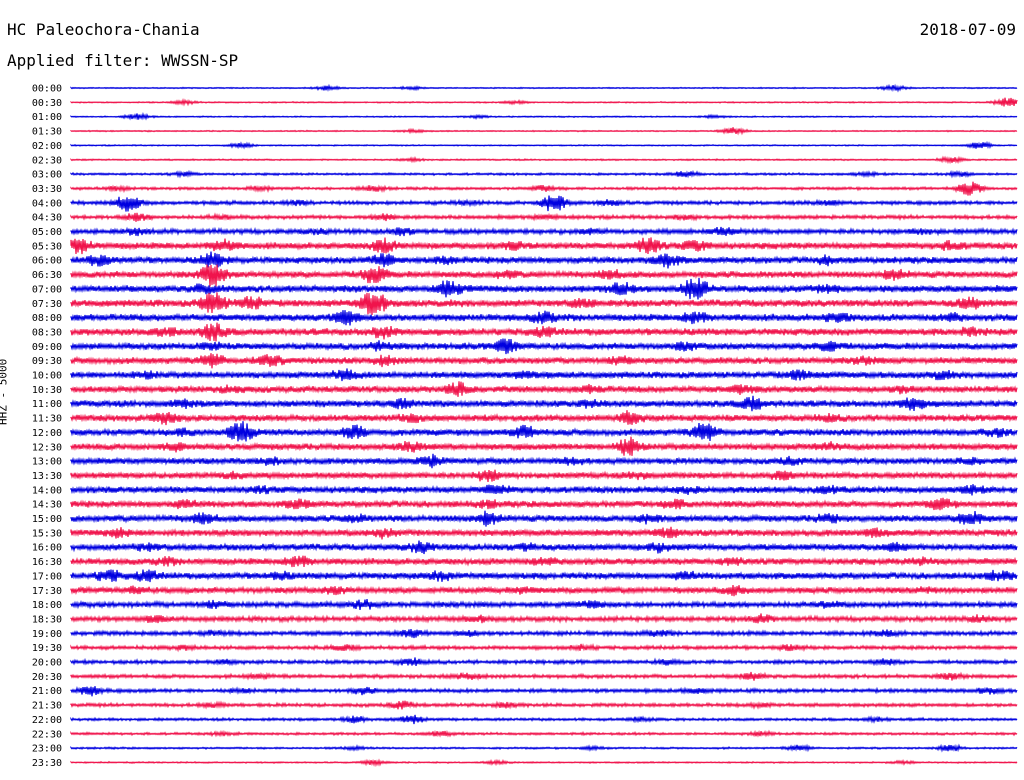 This screenshot has width=1024, height=780. I want to click on time-label: 08:30, so click(47, 332).